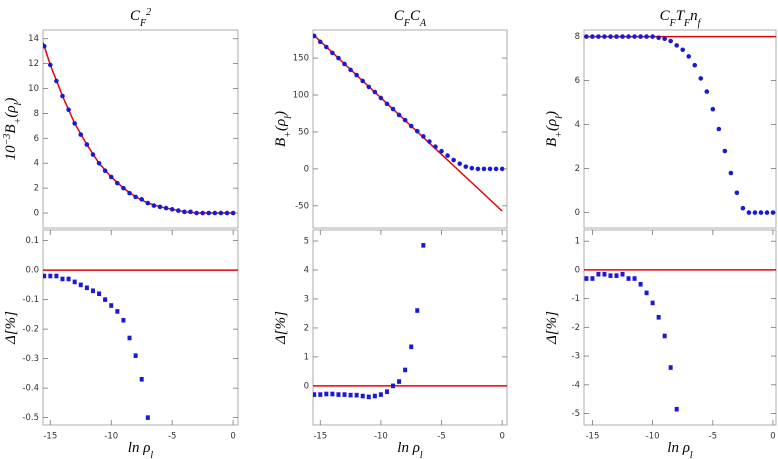 The width and height of the screenshot is (778, 459). I want to click on label-part: −3, so click(7, 140).